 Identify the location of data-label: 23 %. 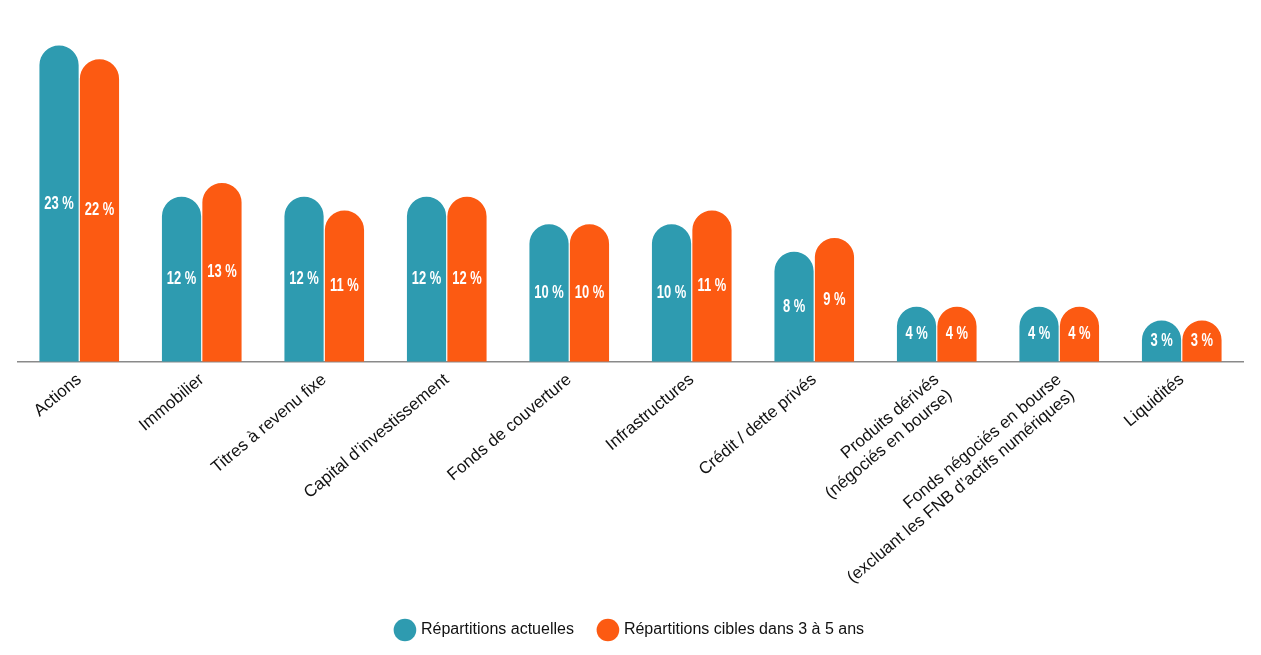
(59, 202).